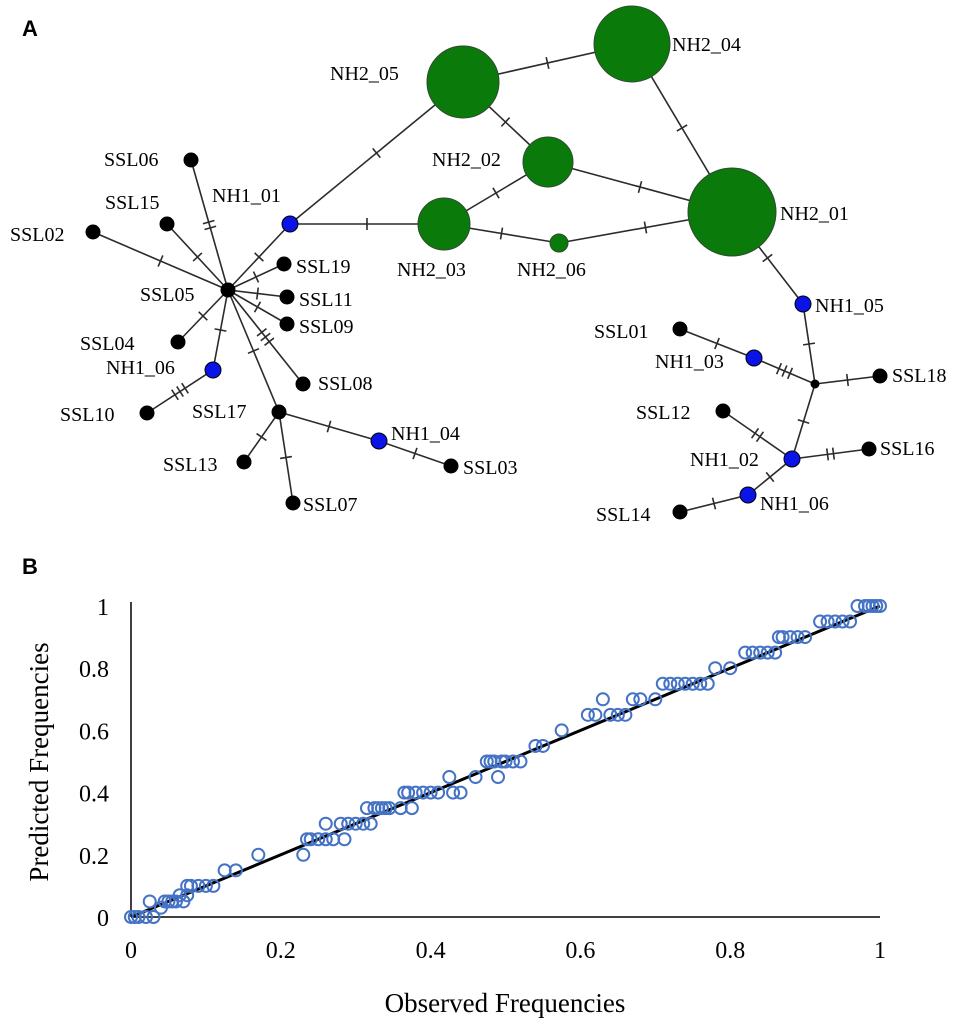  Describe the element at coordinates (94, 763) in the screenshot. I see `y-tick-labels: 0 0.2 0.4 0.6 0.8 1` at that location.